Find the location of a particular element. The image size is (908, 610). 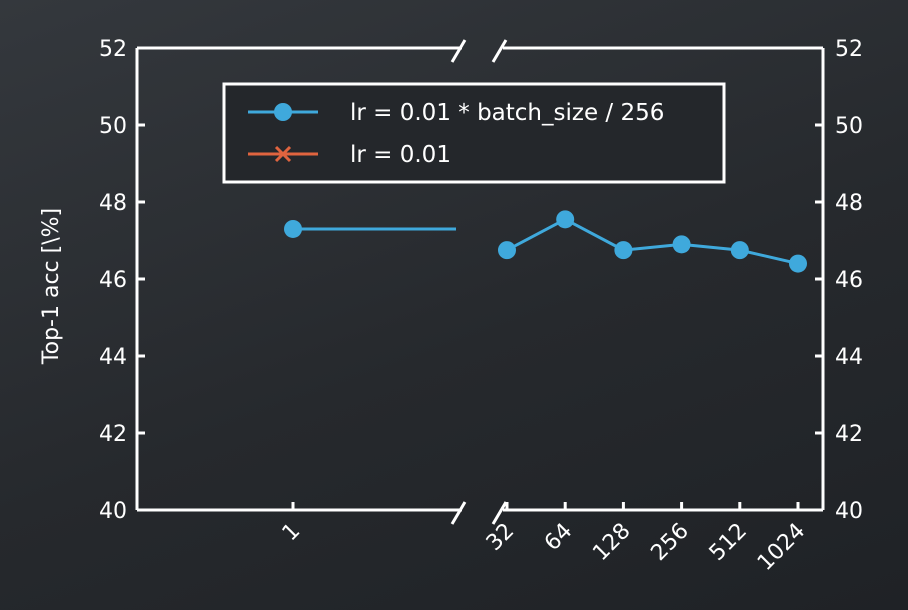

x-tick-label: 1024 is located at coordinates (781, 547).